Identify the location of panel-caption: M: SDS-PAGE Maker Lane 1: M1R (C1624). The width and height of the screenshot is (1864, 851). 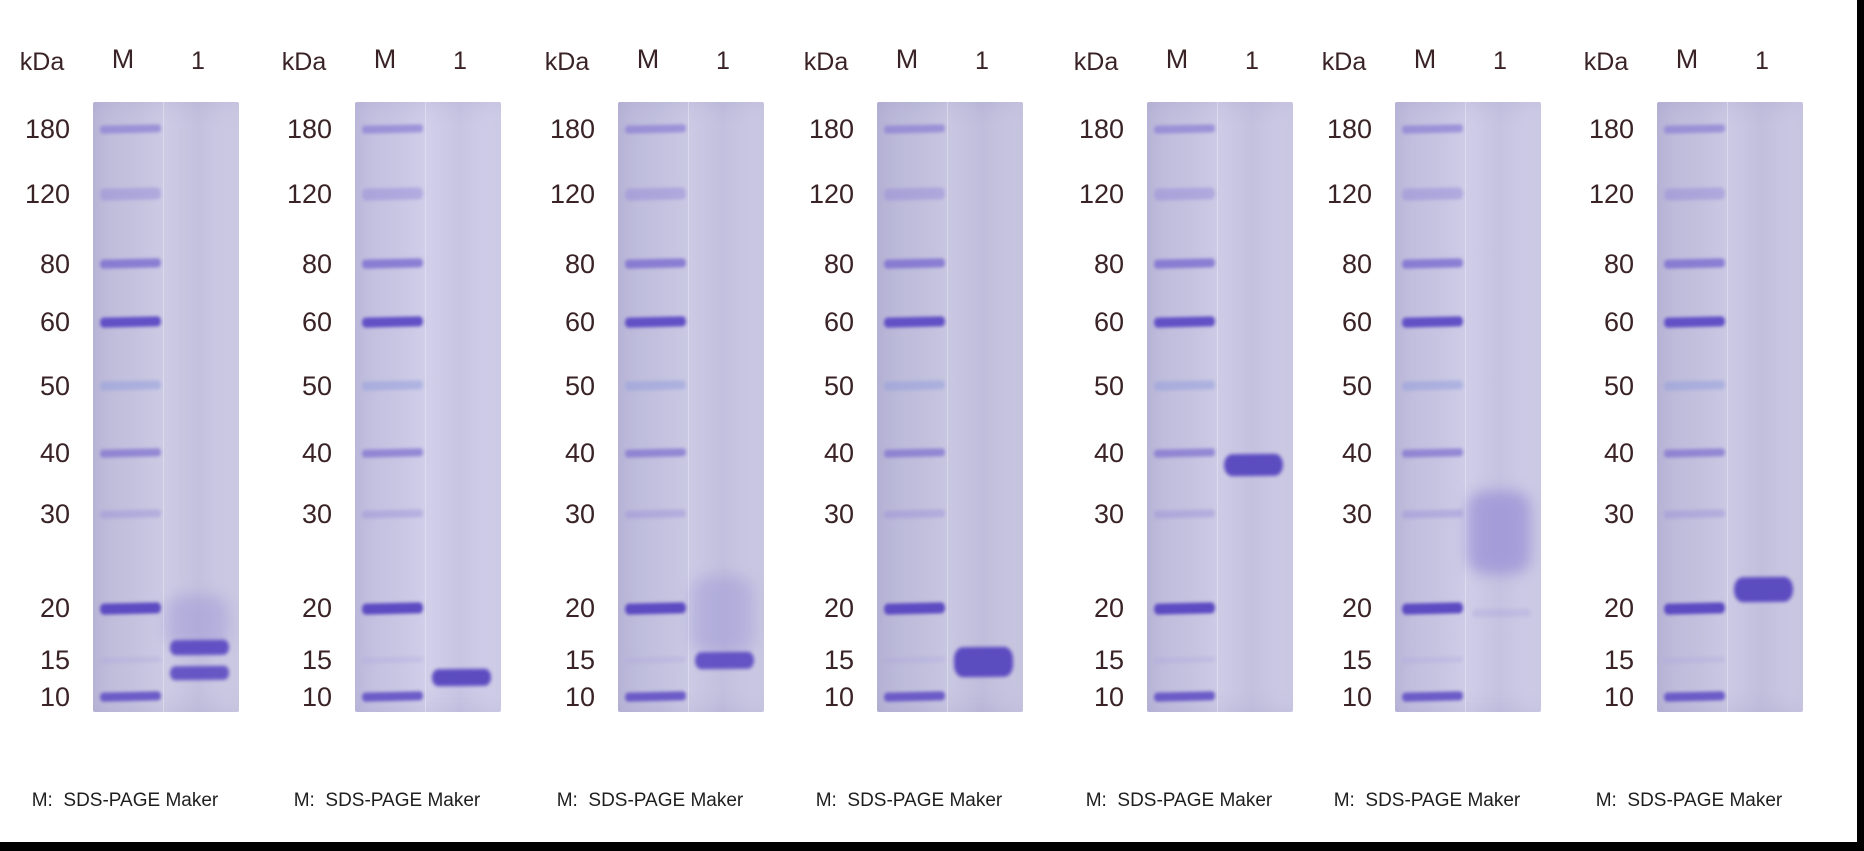
(1427, 793).